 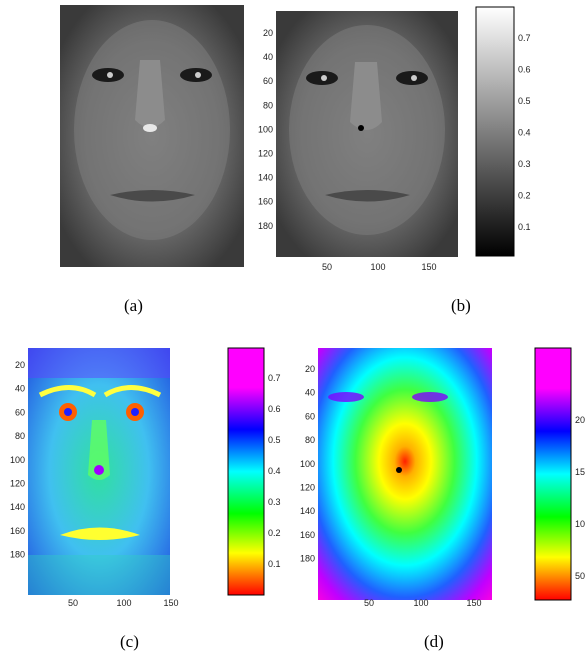 What do you see at coordinates (420, 603) in the screenshot?
I see `panel-d-x-tick: 100` at bounding box center [420, 603].